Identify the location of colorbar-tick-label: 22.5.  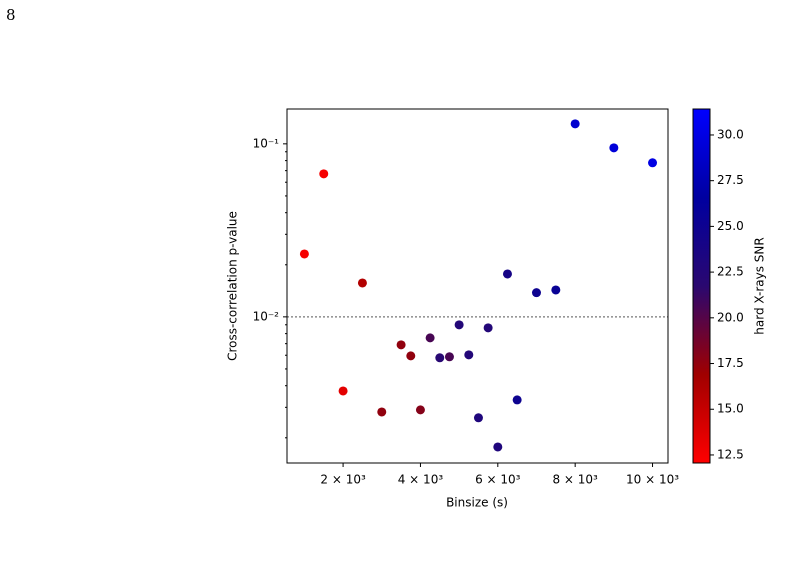
(730, 272).